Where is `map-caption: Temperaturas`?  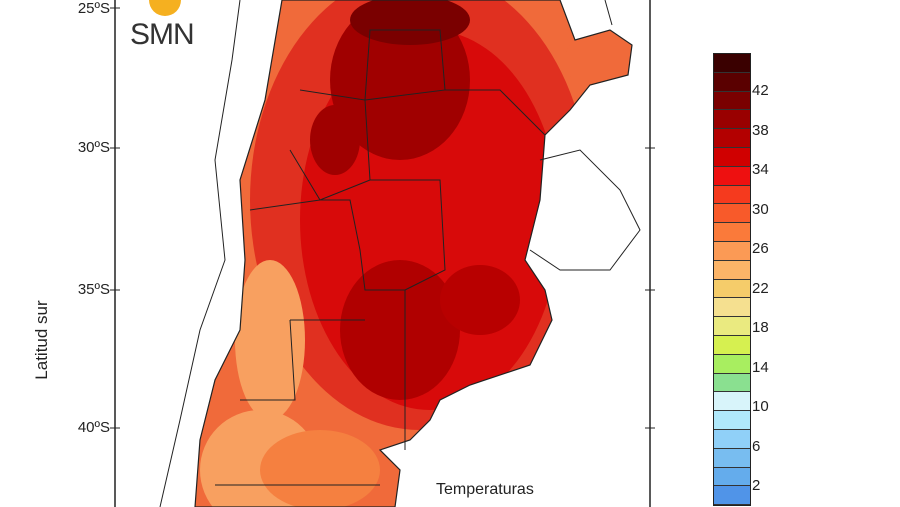
map-caption: Temperaturas is located at coordinates (485, 489).